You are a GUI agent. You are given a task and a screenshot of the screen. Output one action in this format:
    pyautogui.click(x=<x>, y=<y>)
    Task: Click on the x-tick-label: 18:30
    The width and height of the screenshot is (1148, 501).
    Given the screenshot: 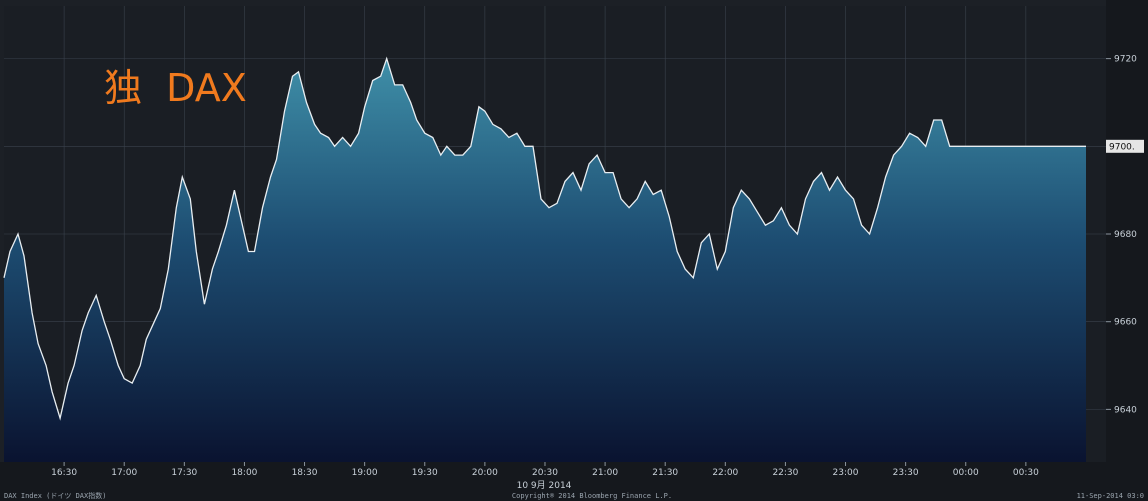 What is the action you would take?
    pyautogui.click(x=305, y=473)
    